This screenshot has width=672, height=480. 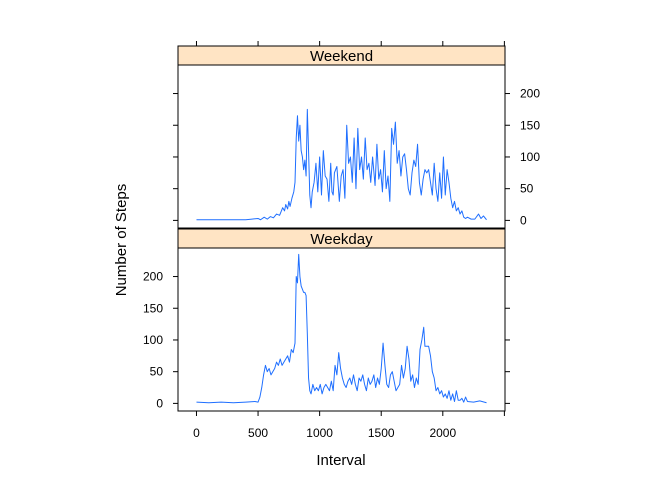 What do you see at coordinates (153, 340) in the screenshot?
I see `y-tick-label-weekday-100: 100` at bounding box center [153, 340].